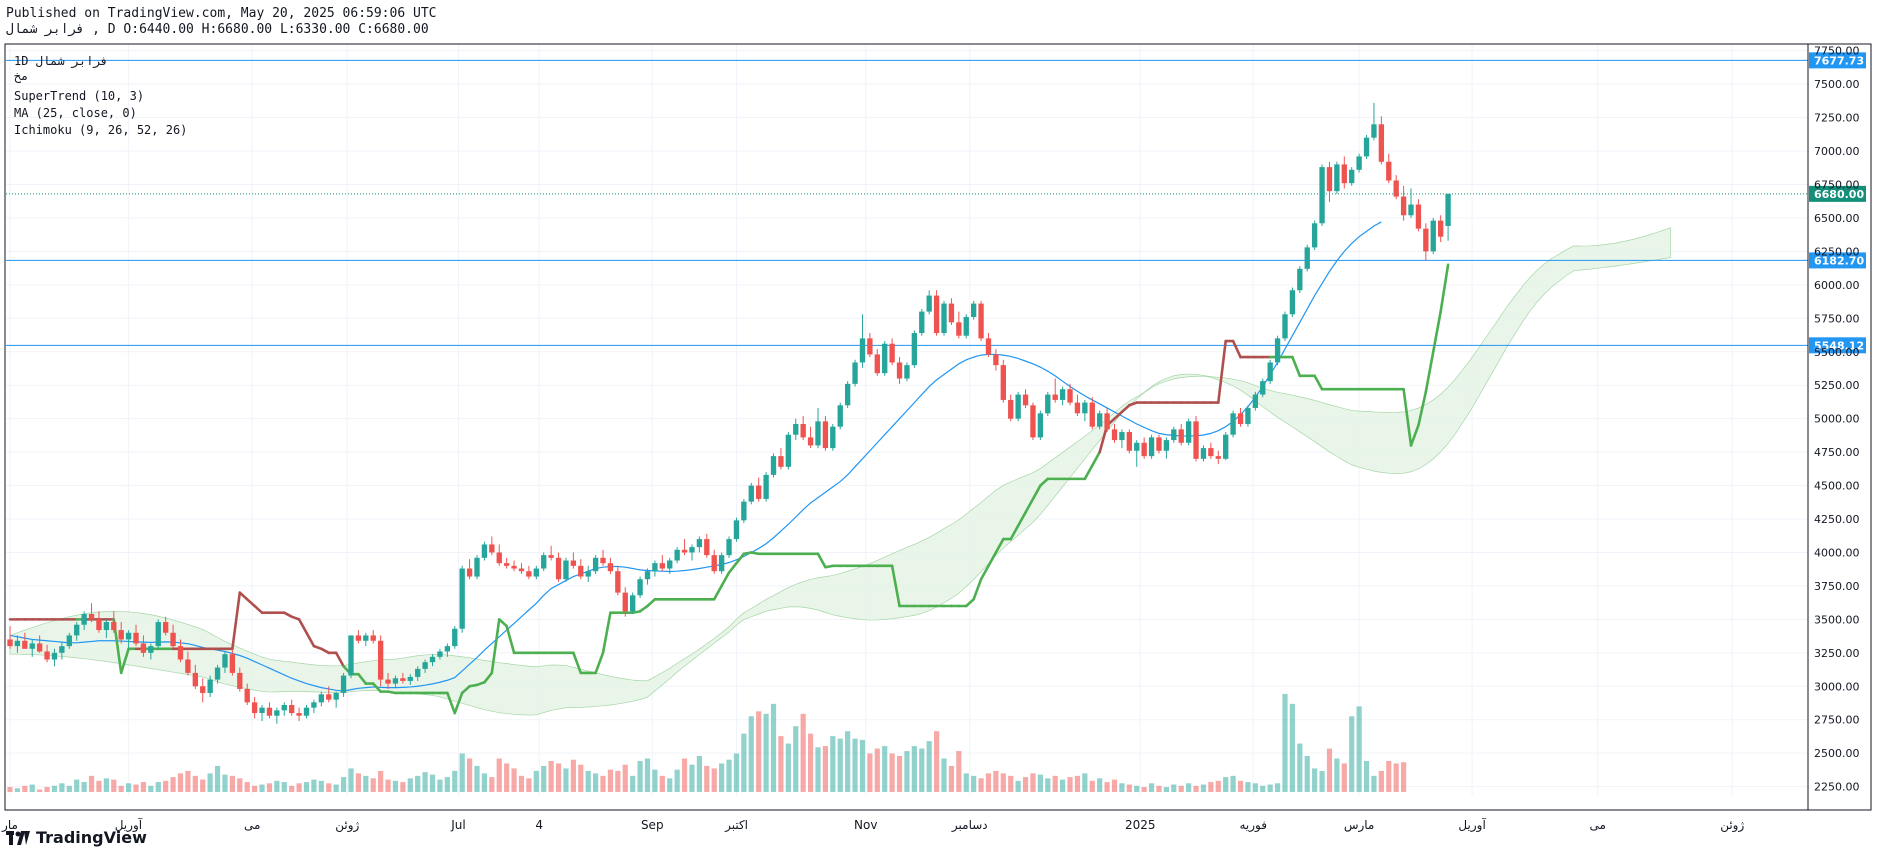 Image resolution: width=1878 pixels, height=858 pixels. Describe the element at coordinates (79, 96) in the screenshot. I see `legend-supertrend: SuperTrend (10, 3)` at that location.